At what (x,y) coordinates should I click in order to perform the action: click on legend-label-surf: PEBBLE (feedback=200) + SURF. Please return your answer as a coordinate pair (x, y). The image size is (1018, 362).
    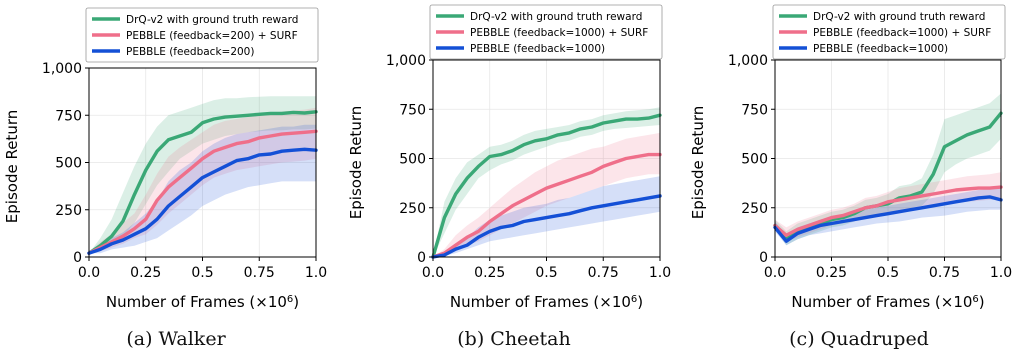
    Looking at the image, I should click on (212, 36).